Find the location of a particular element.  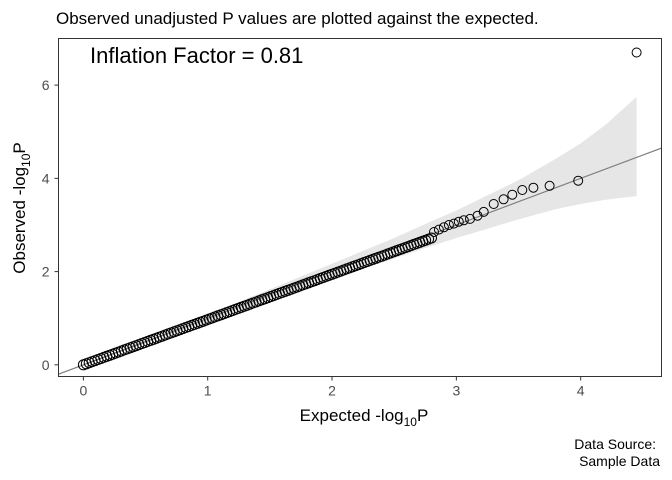

y-tick-label: 6 is located at coordinates (46, 85).